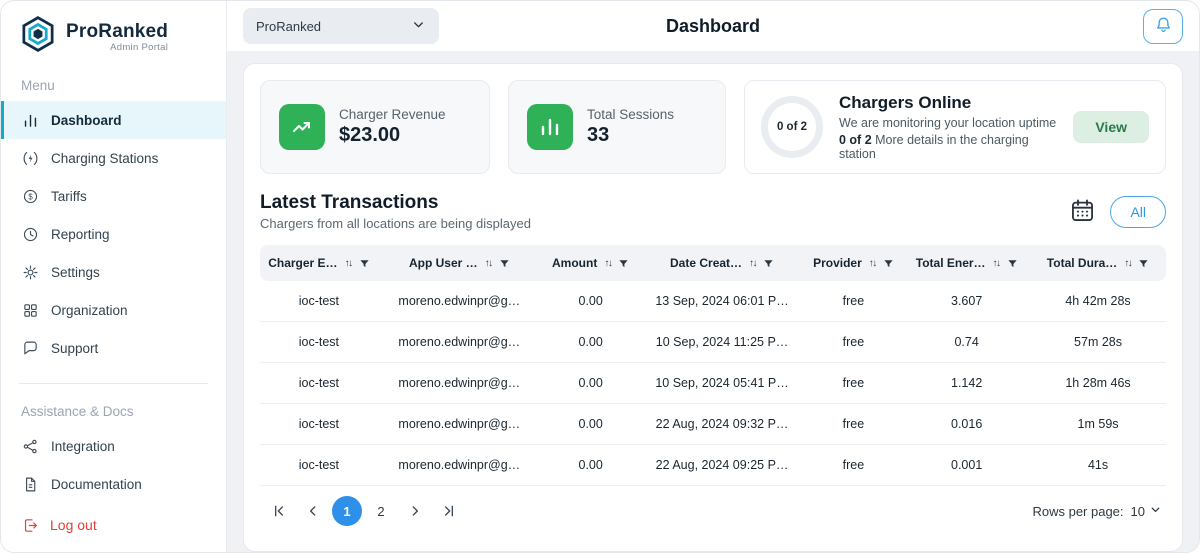 The image size is (1200, 553). What do you see at coordinates (313, 511) in the screenshot?
I see `previous-page-button` at bounding box center [313, 511].